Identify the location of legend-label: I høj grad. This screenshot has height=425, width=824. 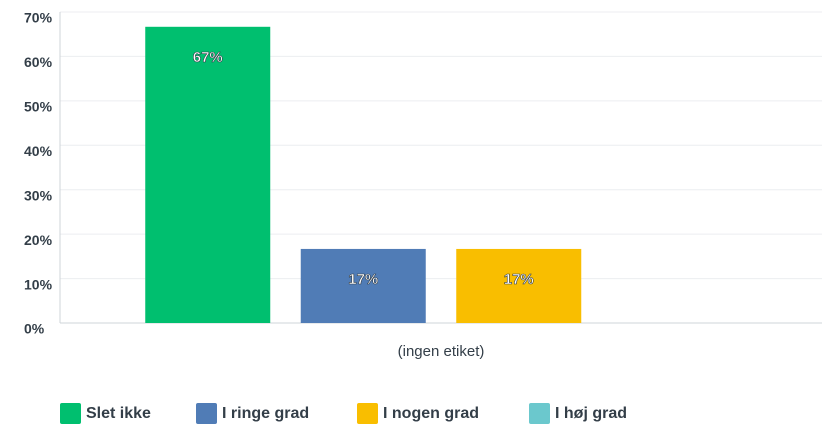
(591, 413).